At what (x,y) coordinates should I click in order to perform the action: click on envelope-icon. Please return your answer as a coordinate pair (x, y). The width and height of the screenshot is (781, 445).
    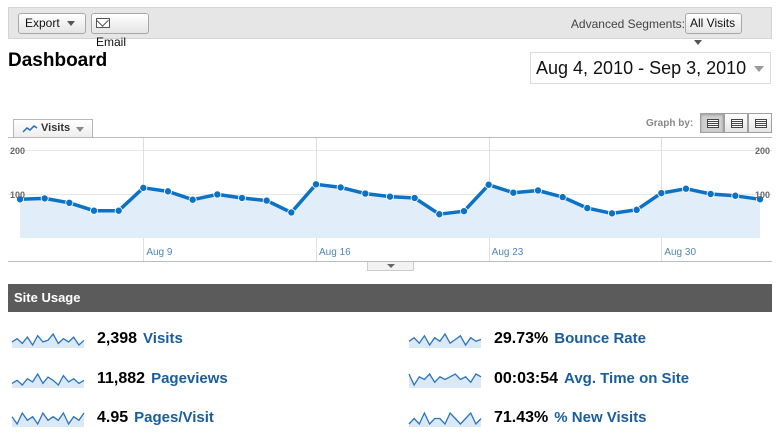
    Looking at the image, I should click on (103, 22).